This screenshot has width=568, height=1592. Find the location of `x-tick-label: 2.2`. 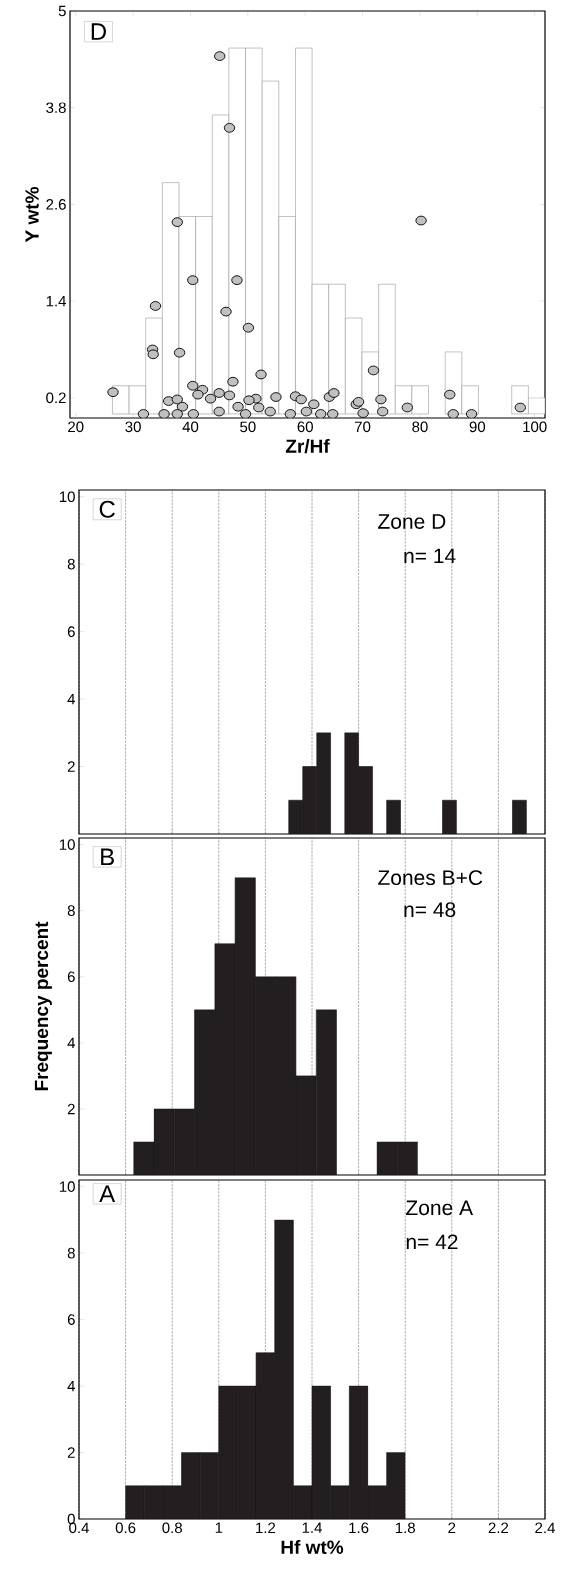

x-tick-label: 2.2 is located at coordinates (498, 1527).